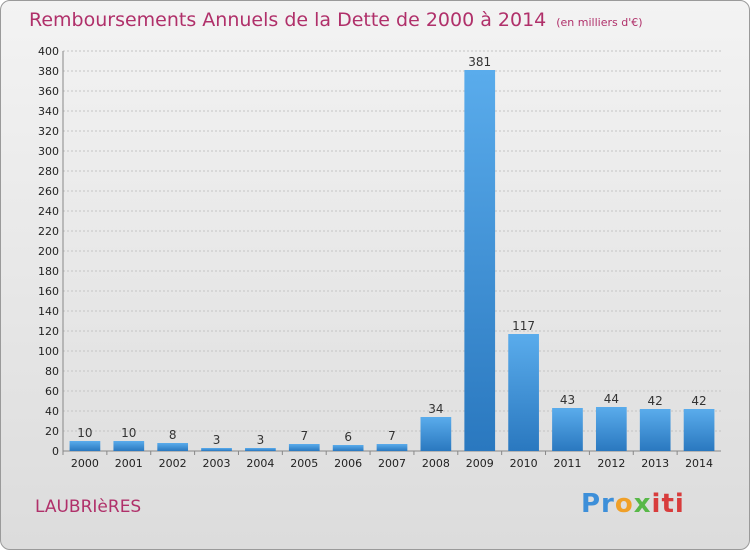  What do you see at coordinates (480, 260) in the screenshot?
I see `bar-2009` at bounding box center [480, 260].